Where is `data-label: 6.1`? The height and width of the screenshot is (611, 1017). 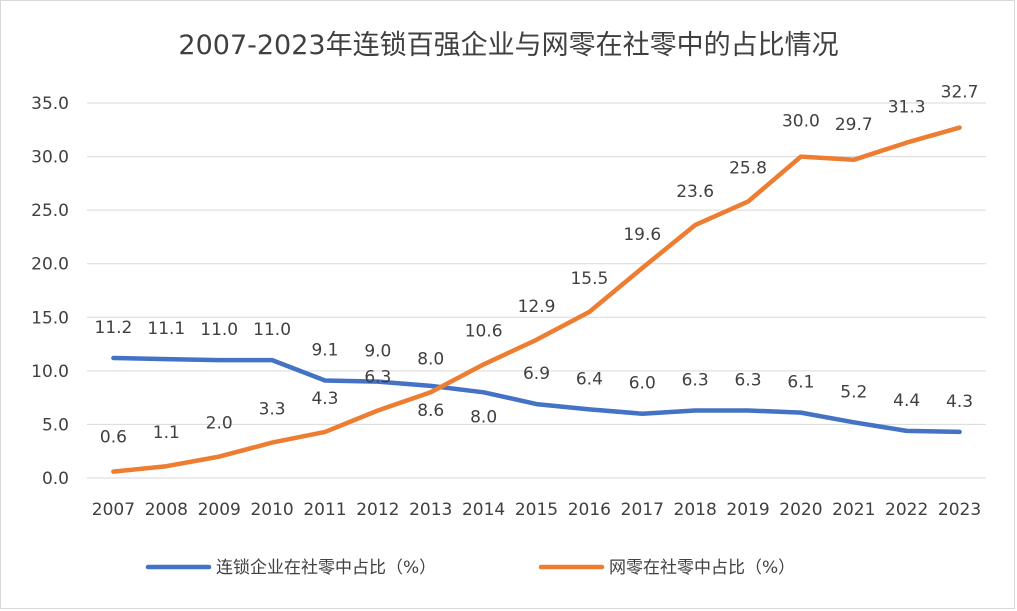
data-label: 6.1 is located at coordinates (800, 383).